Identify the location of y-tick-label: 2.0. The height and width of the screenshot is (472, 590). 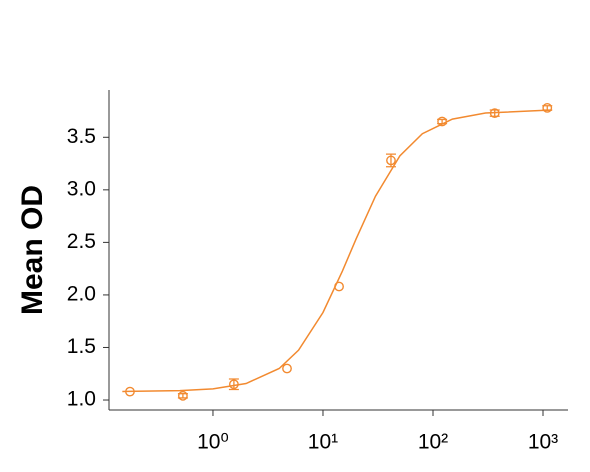
(81, 293).